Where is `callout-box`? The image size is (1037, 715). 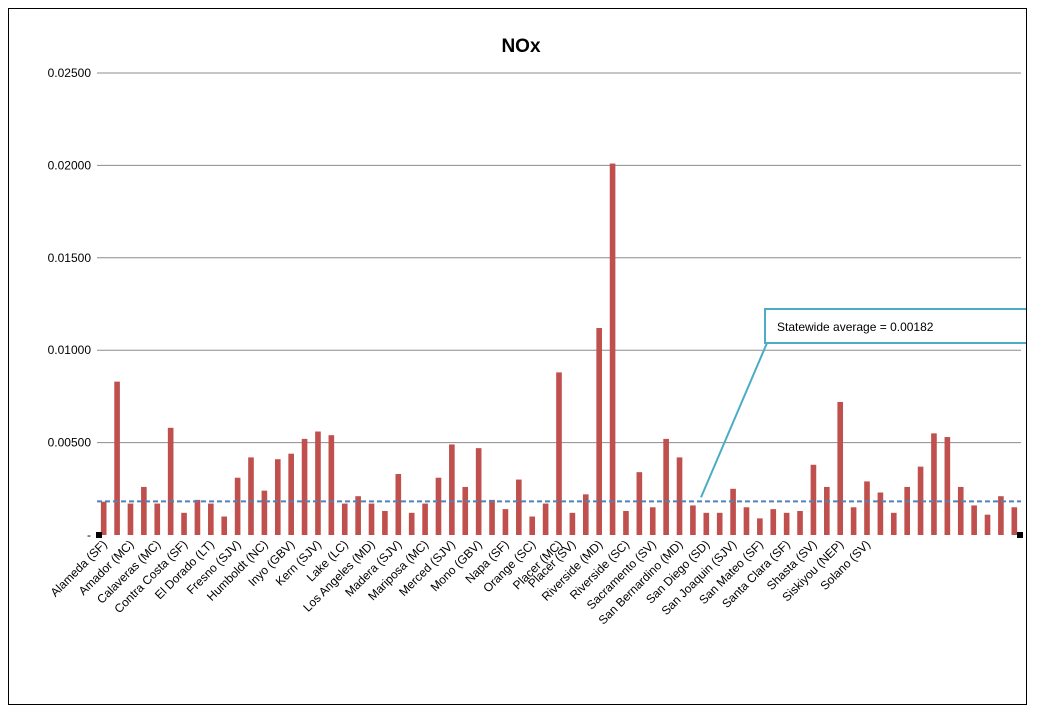 callout-box is located at coordinates (898, 326).